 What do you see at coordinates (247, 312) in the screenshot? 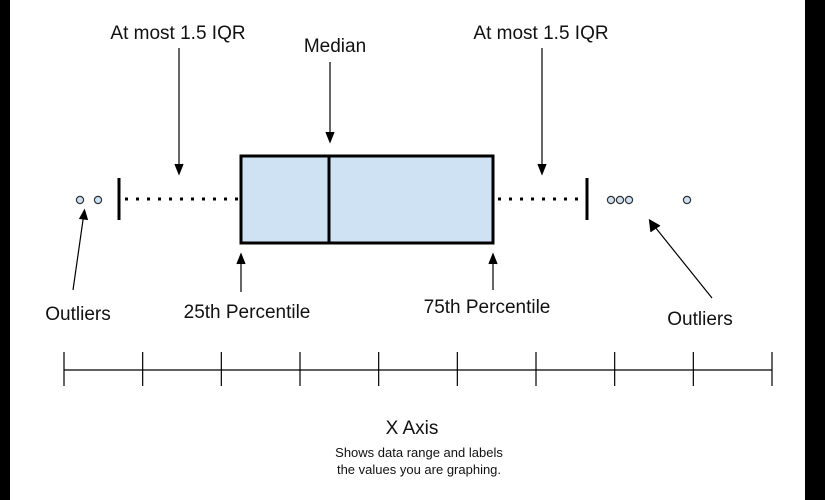
I see `label-percentile-25: 25th Percentile` at bounding box center [247, 312].